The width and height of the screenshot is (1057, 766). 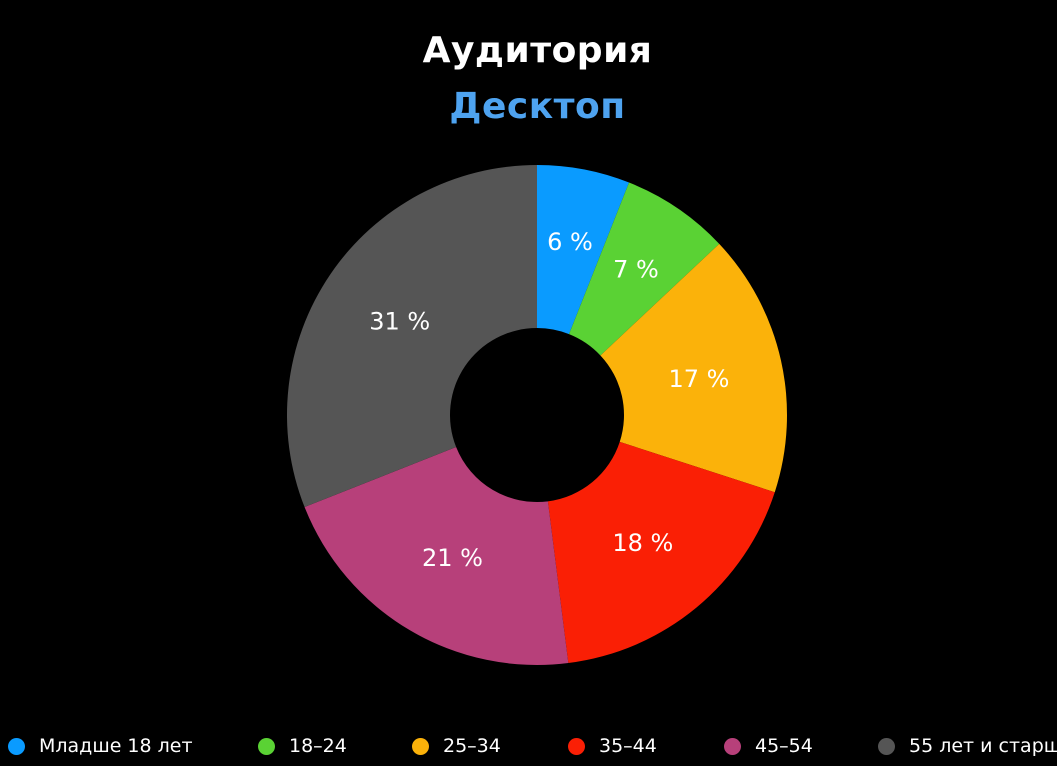 I want to click on chart-title: Аудитория, so click(x=537, y=50).